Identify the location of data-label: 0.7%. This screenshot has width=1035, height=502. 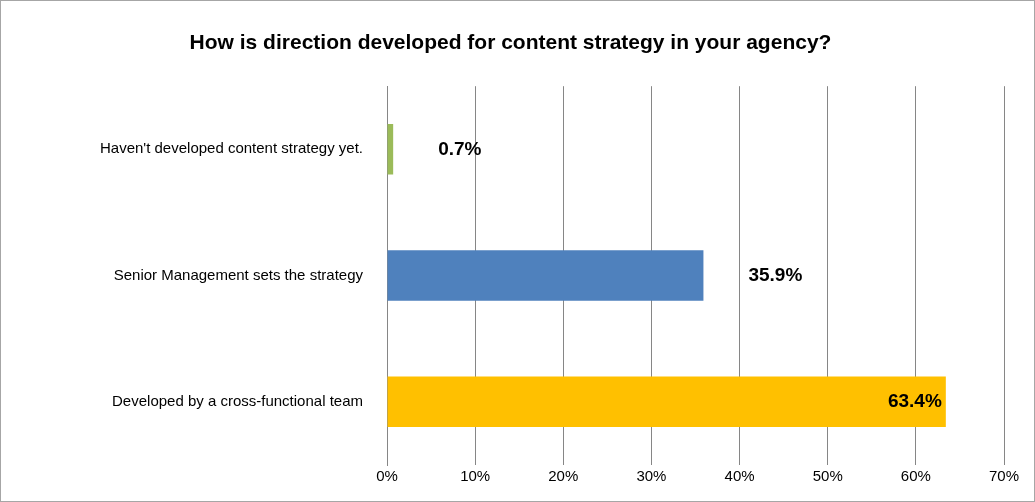
(460, 148).